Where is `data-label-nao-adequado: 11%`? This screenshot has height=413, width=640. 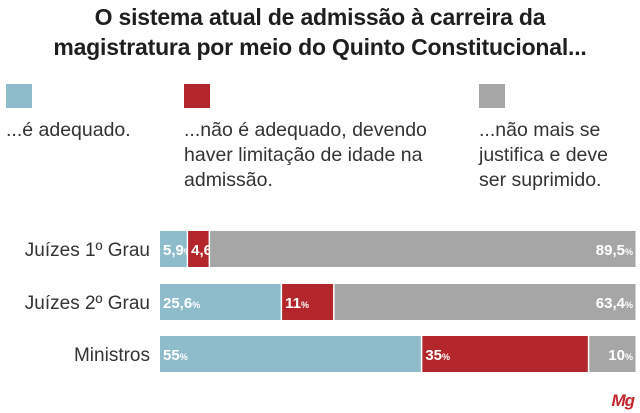
data-label-nao-adequado: 11% is located at coordinates (297, 303).